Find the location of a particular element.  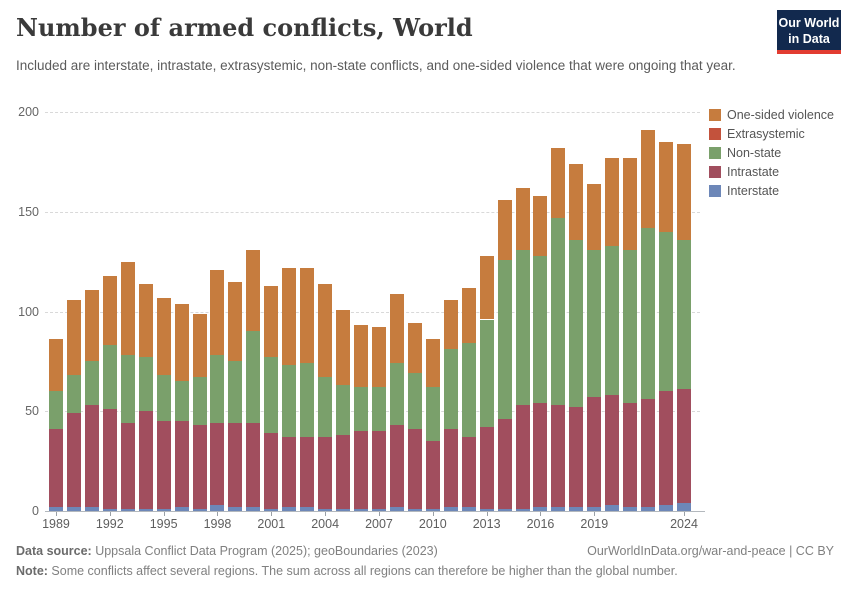

segment-non-state-1996 is located at coordinates (181, 401).